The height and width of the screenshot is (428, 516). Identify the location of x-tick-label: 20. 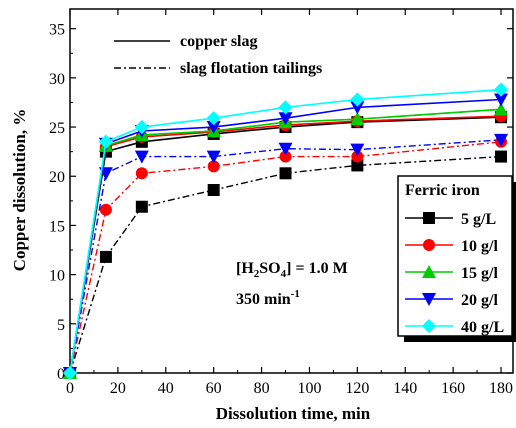
(118, 388).